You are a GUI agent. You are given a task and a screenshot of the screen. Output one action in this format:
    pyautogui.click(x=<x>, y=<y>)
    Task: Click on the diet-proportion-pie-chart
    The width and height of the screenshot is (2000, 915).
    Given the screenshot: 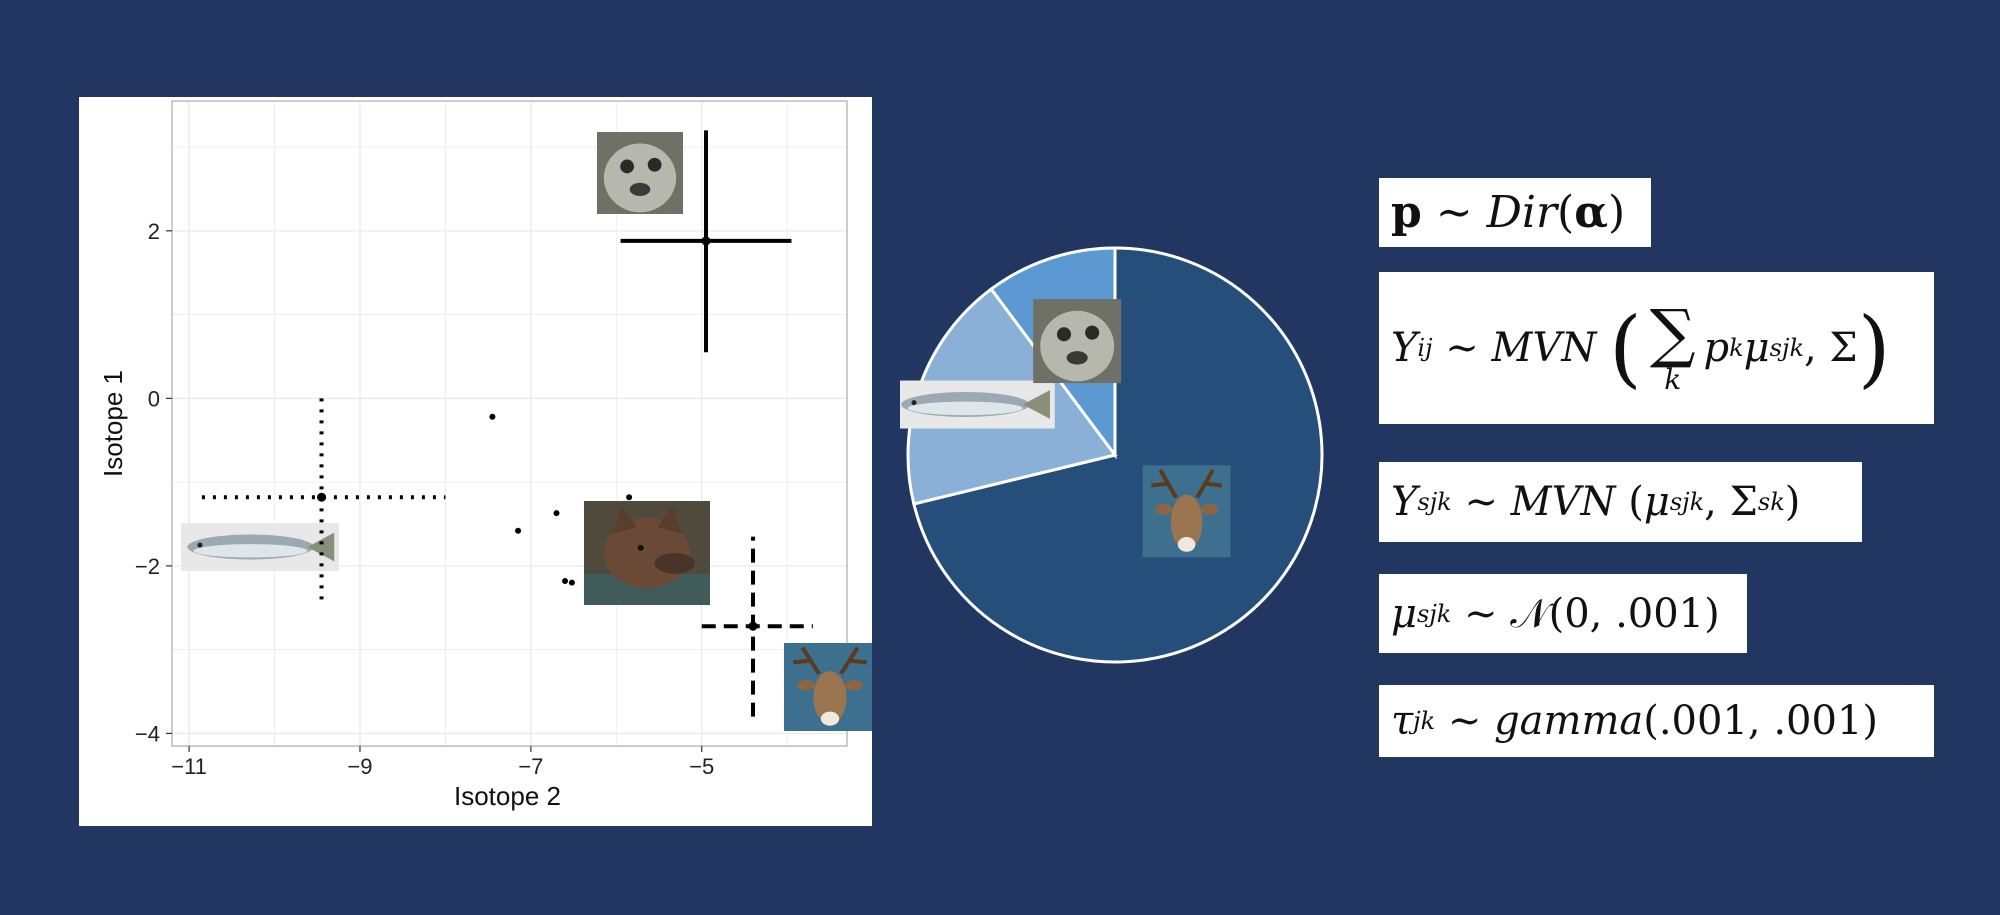 What is the action you would take?
    pyautogui.click(x=1112, y=455)
    